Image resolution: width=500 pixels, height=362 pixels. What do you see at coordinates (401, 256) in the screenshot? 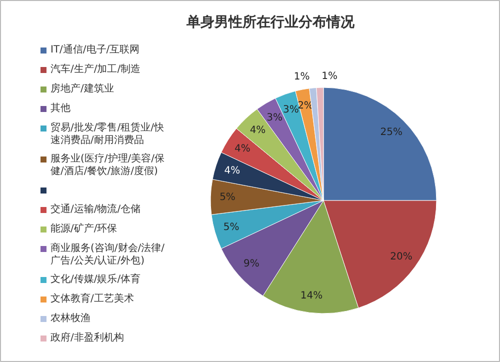
I see `data-label: 20%` at bounding box center [401, 256].